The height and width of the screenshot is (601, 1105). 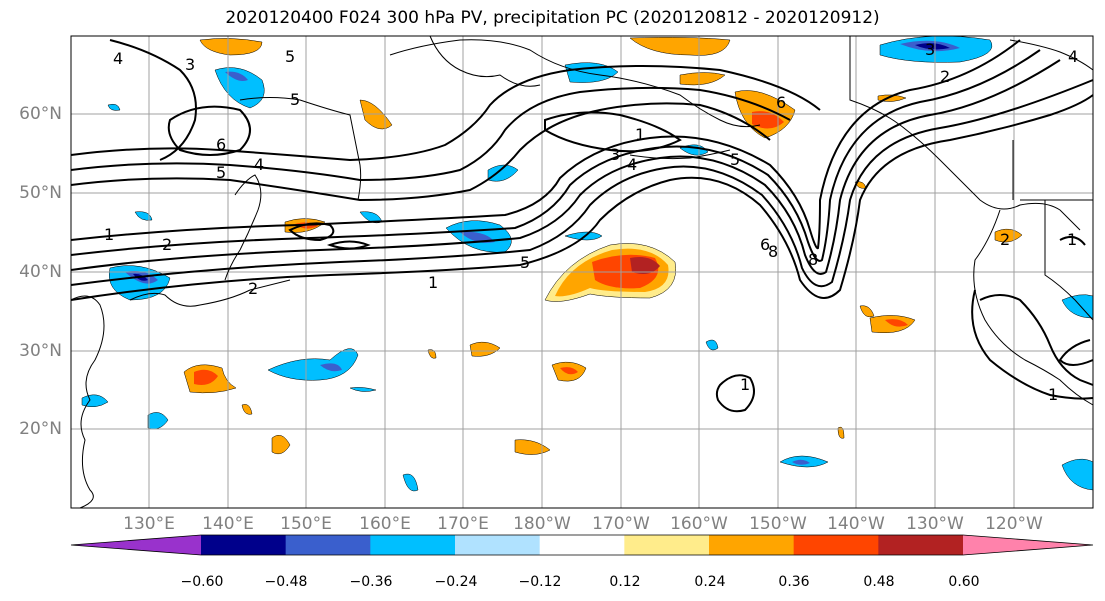 I want to click on colorbar-tick-label: −0.36, so click(x=371, y=582).